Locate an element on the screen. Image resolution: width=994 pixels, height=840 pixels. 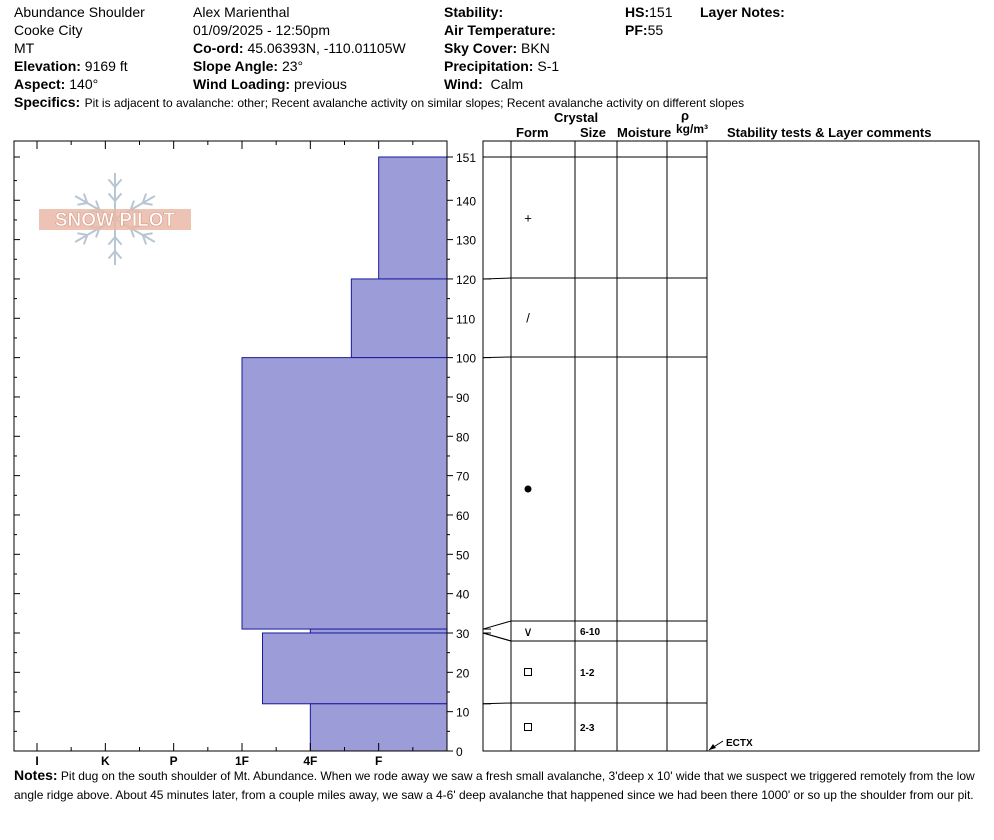
wind-loading-label: Wind Loading: is located at coordinates (242, 84).